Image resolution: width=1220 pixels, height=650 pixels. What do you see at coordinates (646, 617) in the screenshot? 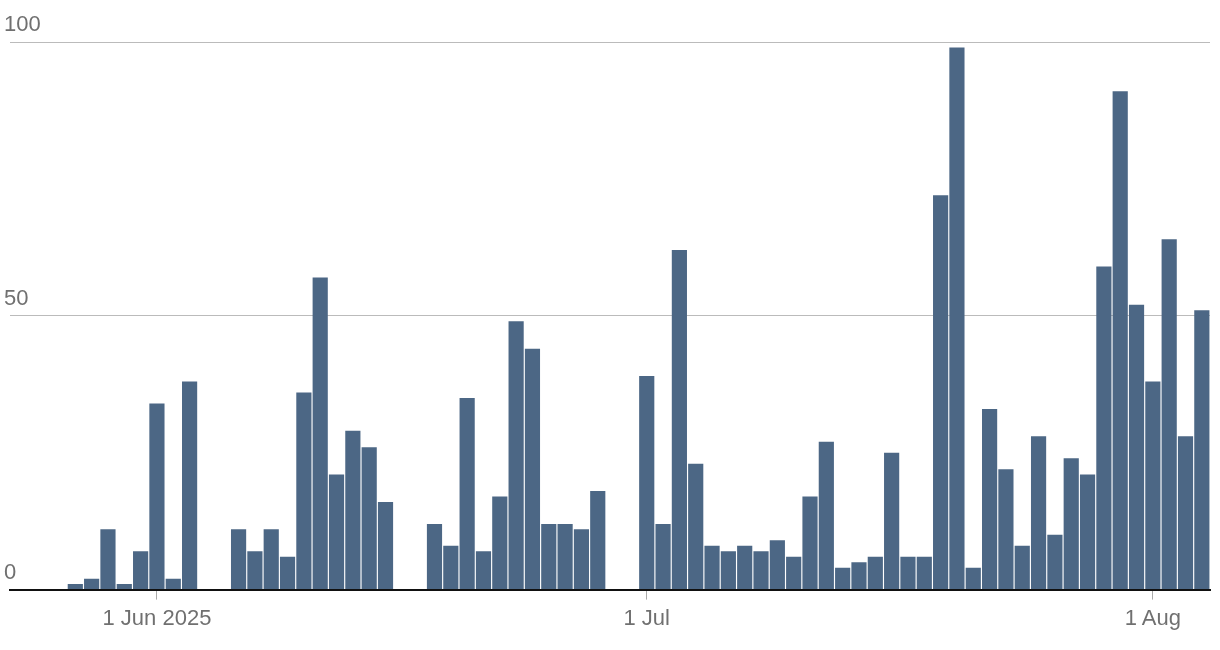
I see `x-tick-label: 1 Jul` at bounding box center [646, 617].